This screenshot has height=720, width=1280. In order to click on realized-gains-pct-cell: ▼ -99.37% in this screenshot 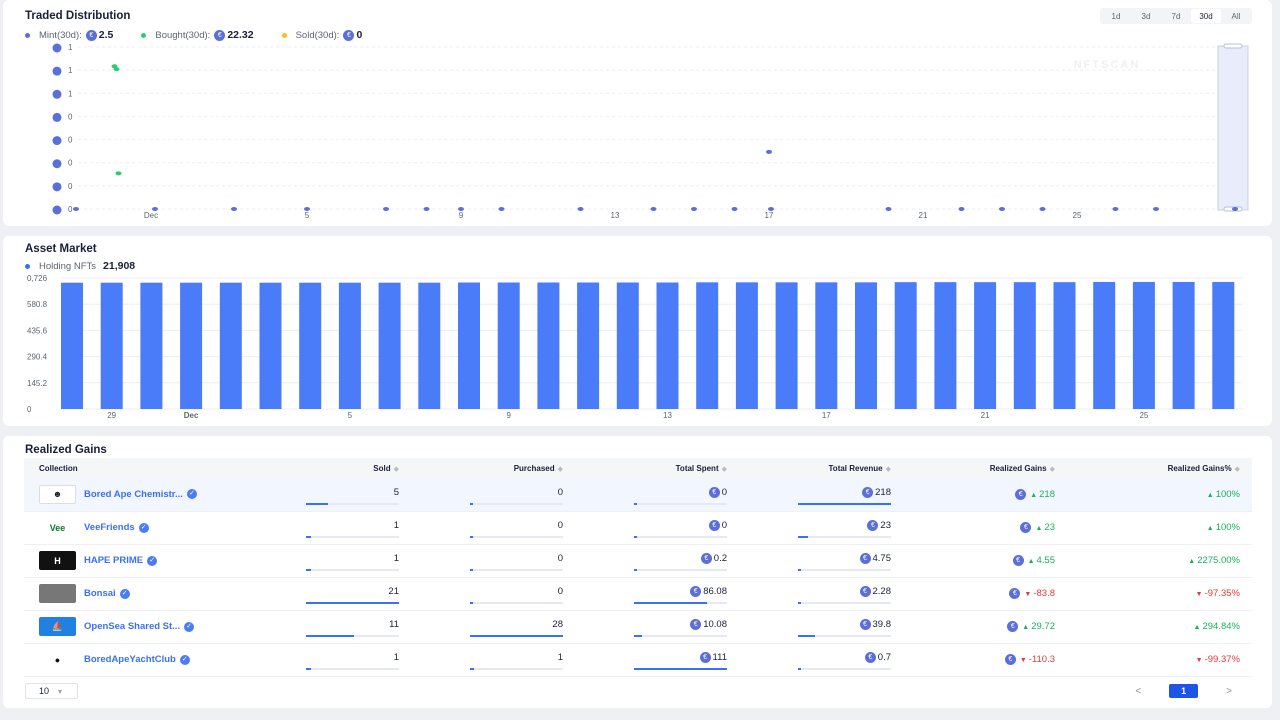, I will do `click(1159, 660)`.